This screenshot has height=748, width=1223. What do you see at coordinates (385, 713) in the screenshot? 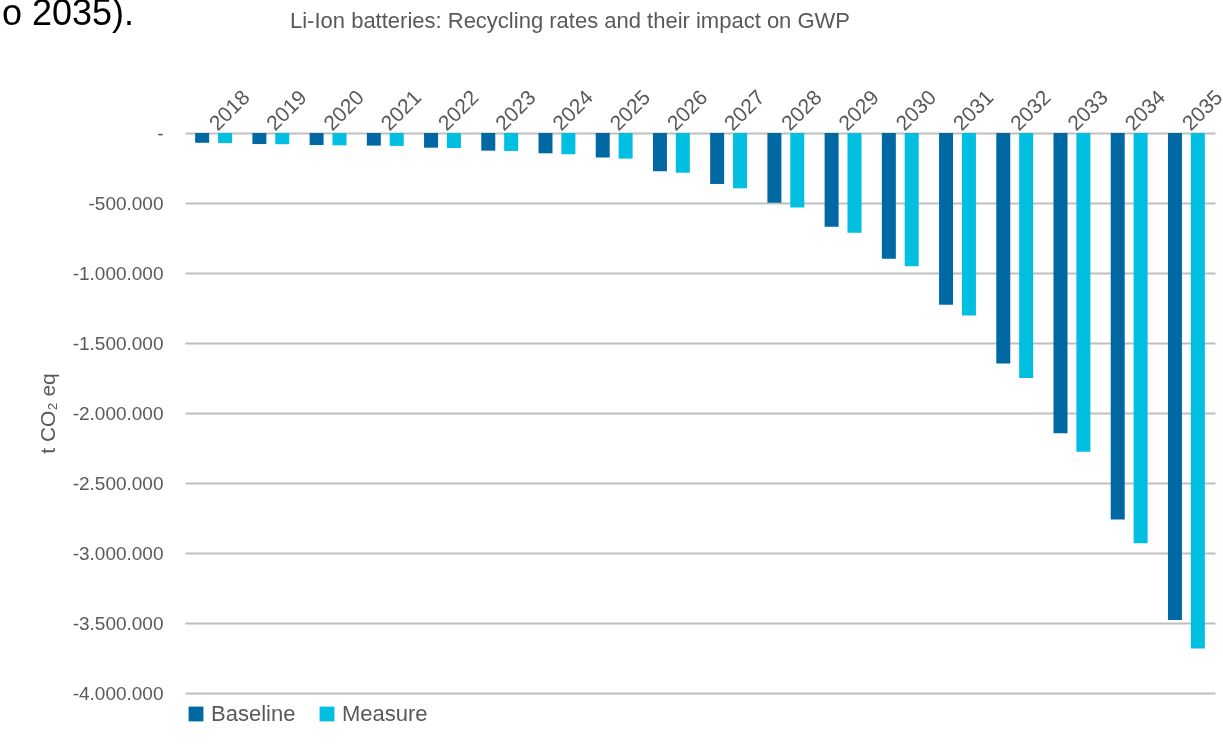
I see `legend-label: Measure` at bounding box center [385, 713].